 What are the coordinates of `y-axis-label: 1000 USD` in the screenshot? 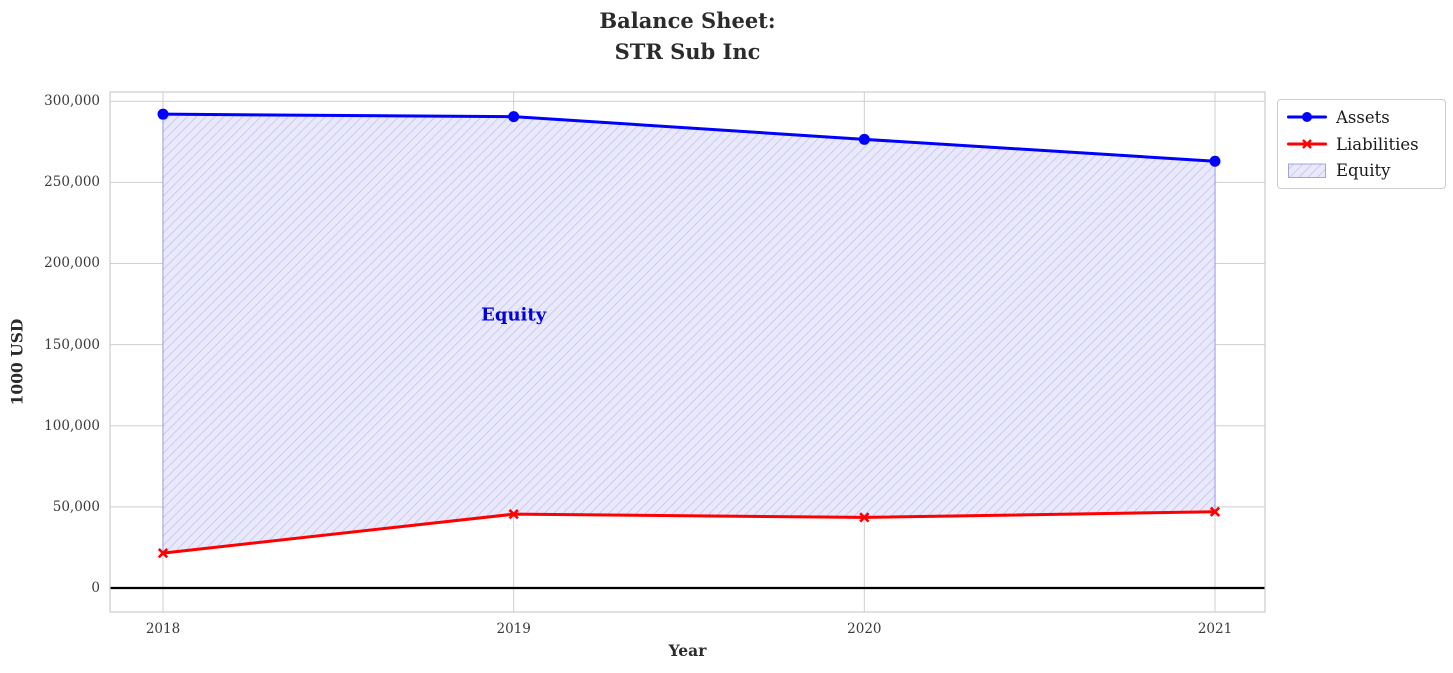 It's located at (17, 362).